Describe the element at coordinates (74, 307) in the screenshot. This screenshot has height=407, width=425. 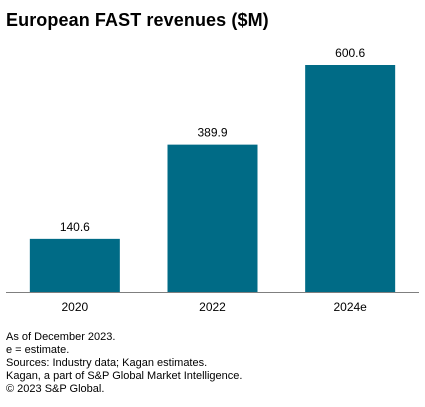
I see `x-tick-label-2020: 2020` at that location.